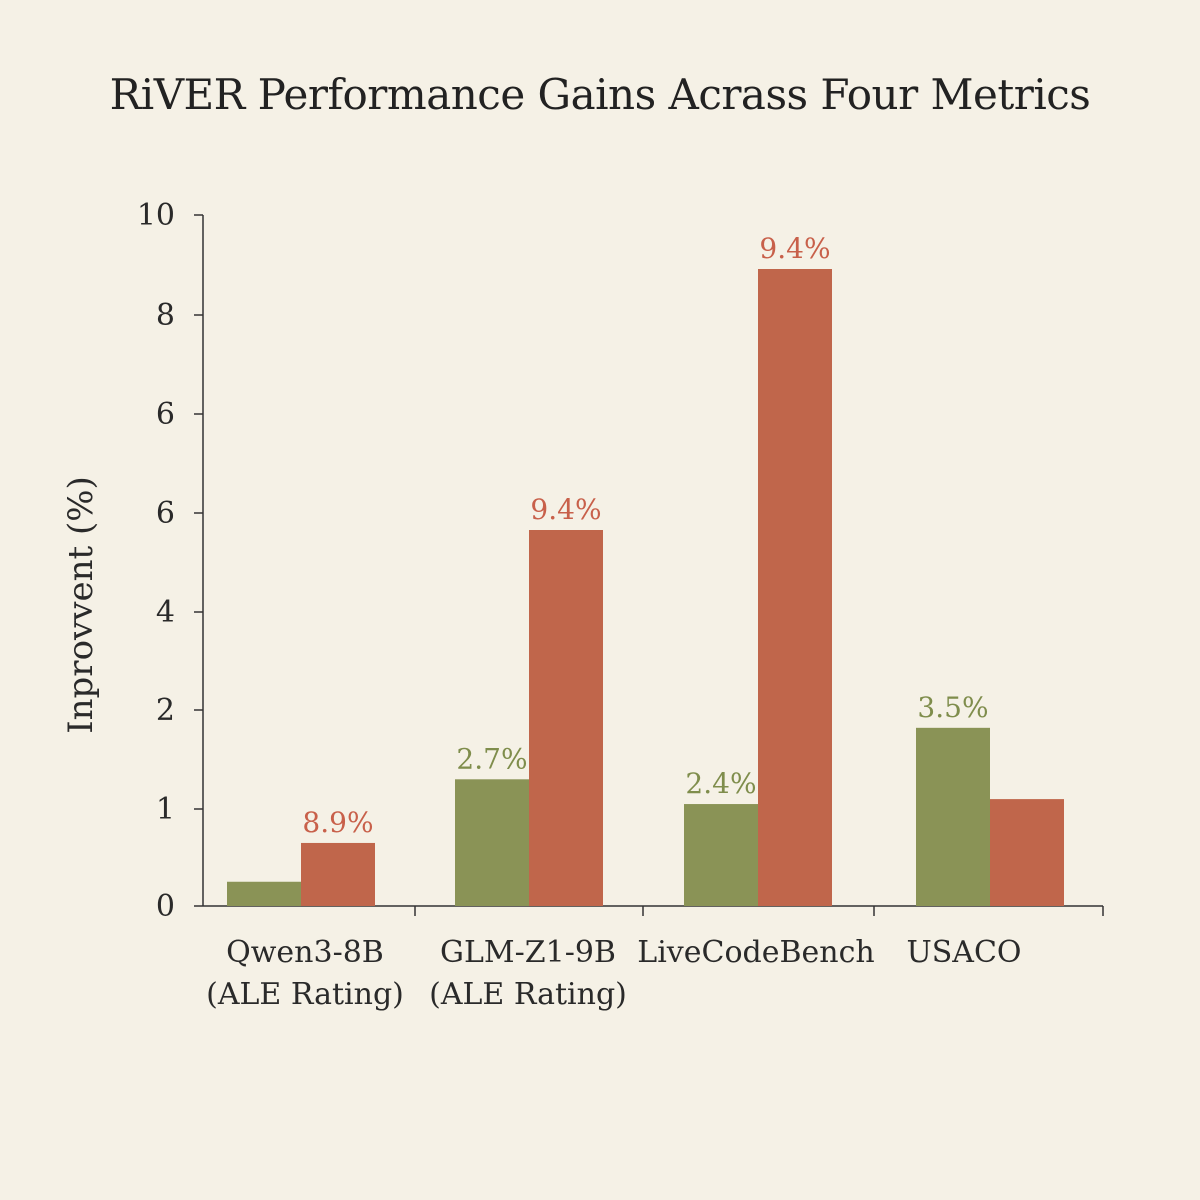  Describe the element at coordinates (81, 605) in the screenshot. I see `y-axis-title: Inprovvent (%)` at that location.